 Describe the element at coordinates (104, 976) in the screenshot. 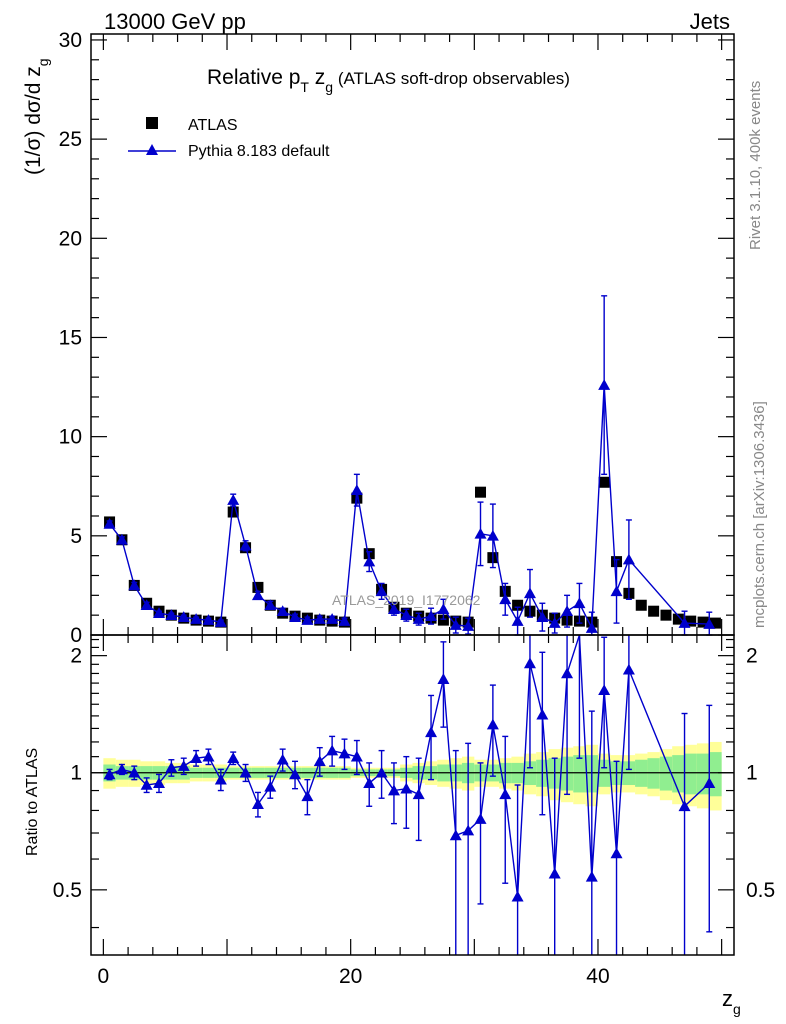

I see `x-tick-label: 0` at that location.